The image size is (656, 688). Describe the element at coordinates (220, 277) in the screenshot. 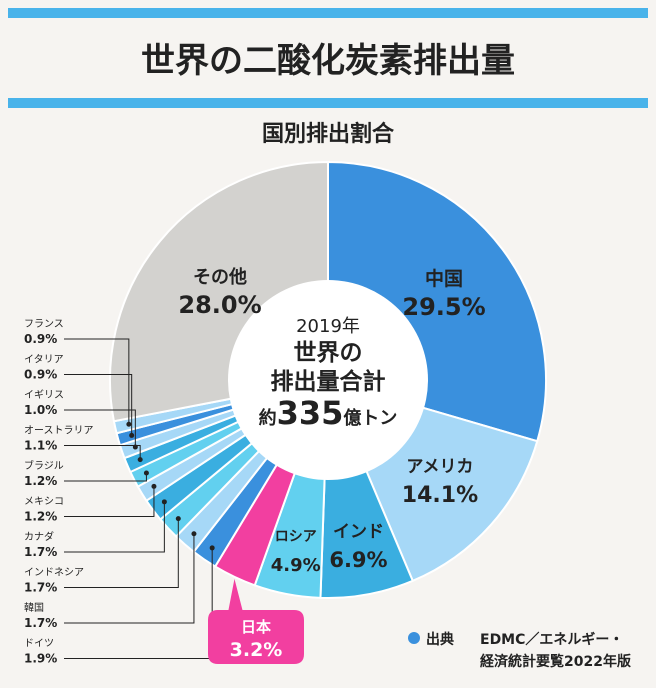

I see `slice-15-name: その他` at that location.